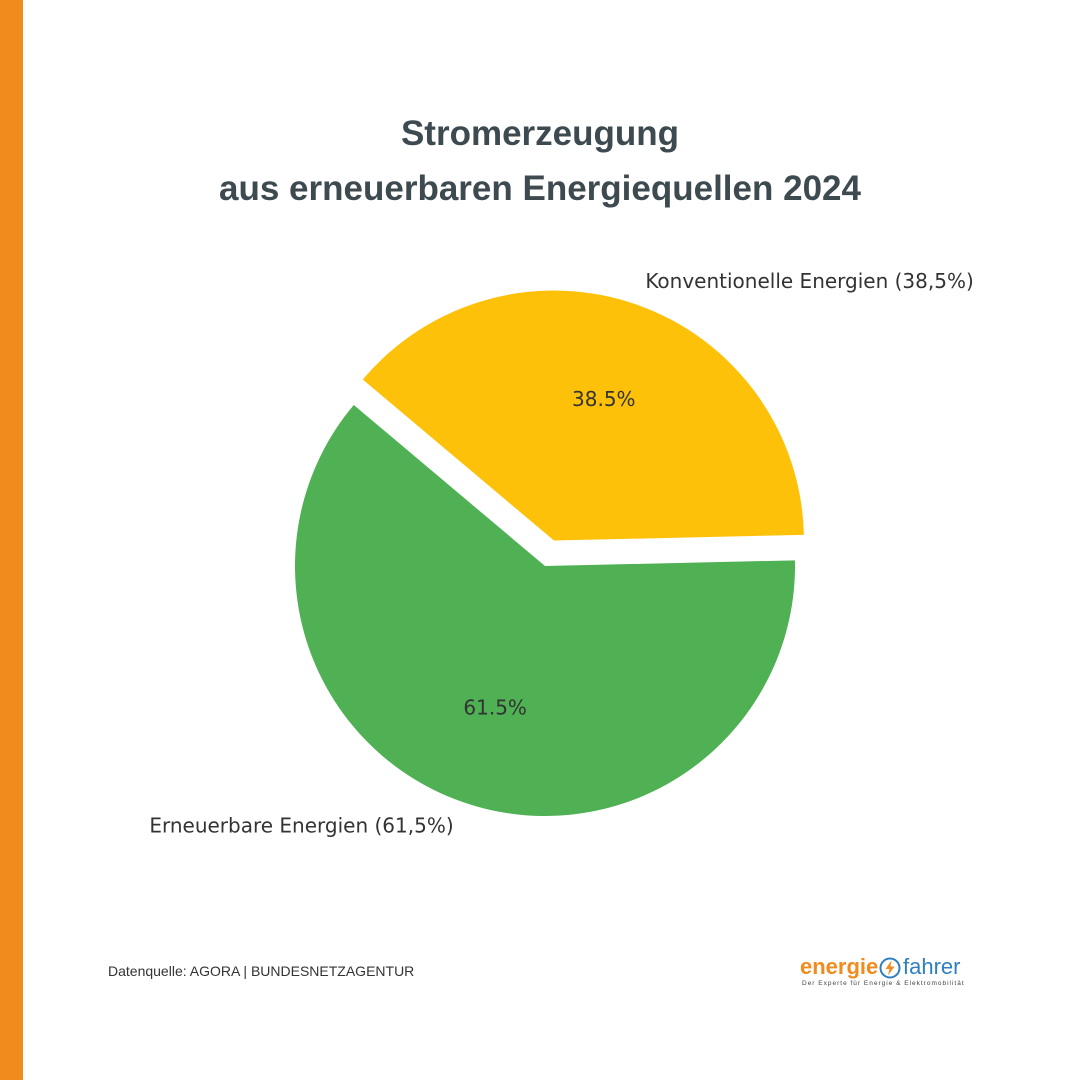 The width and height of the screenshot is (1080, 1080). What do you see at coordinates (809, 281) in the screenshot?
I see `pie-slice-category-label-1: Konventionelle Energien (38,5%)` at bounding box center [809, 281].